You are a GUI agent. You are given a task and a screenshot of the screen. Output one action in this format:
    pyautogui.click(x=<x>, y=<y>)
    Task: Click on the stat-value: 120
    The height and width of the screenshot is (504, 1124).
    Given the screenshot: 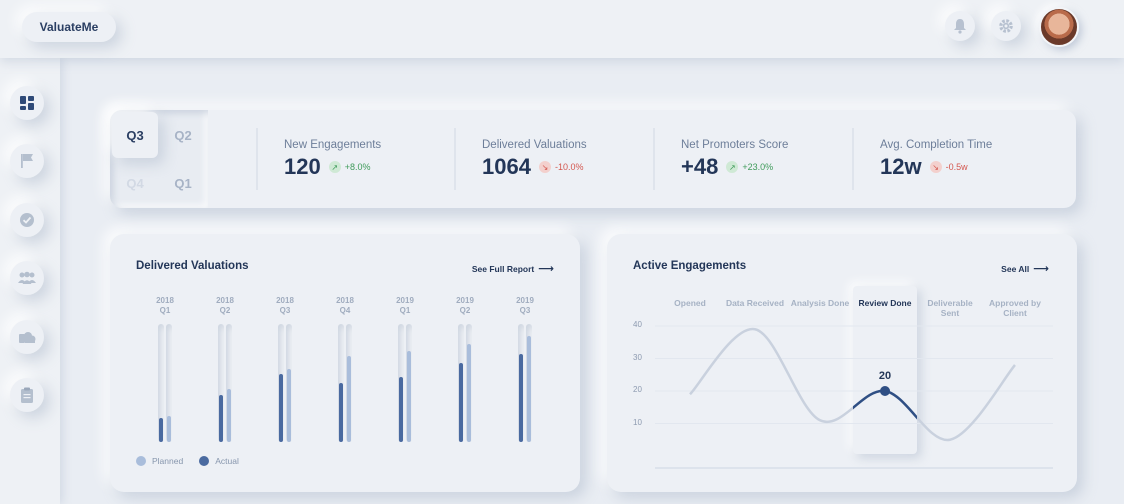 What is the action you would take?
    pyautogui.click(x=302, y=166)
    